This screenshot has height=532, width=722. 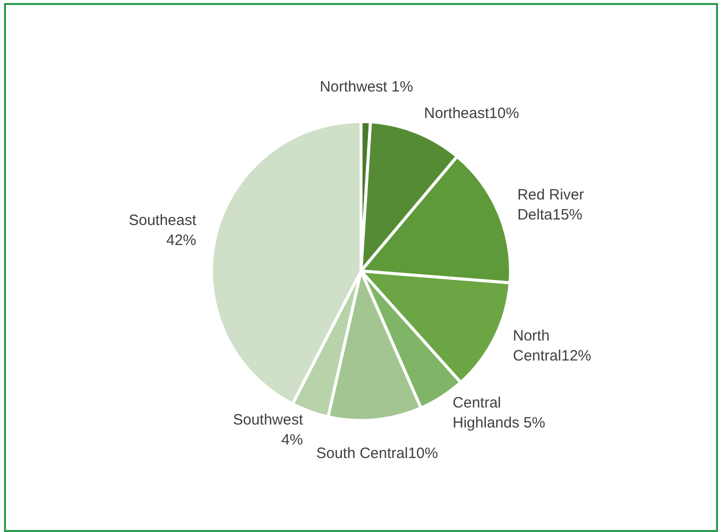 What do you see at coordinates (163, 221) in the screenshot?
I see `slice-label: Southeast` at bounding box center [163, 221].